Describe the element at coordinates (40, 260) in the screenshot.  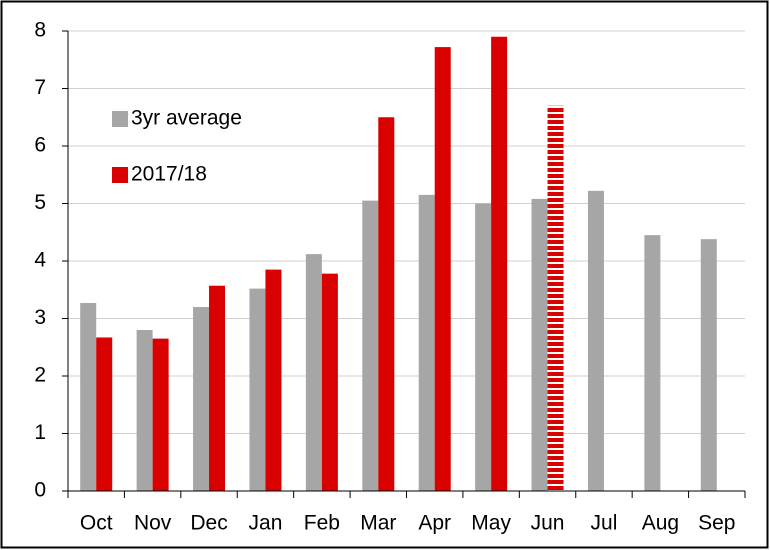
I see `y-tick-label: 4` at that location.